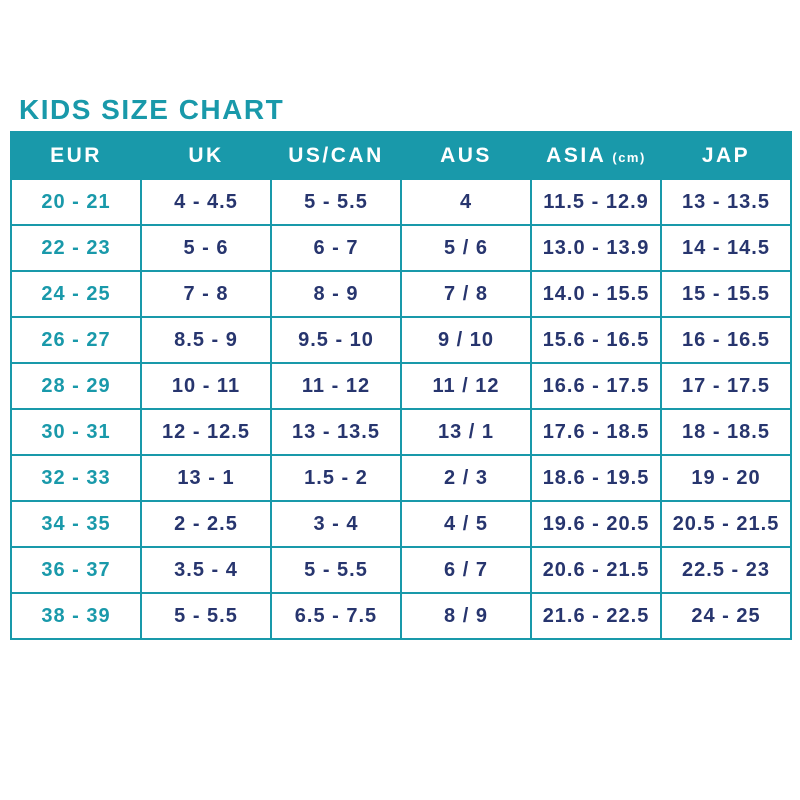  Describe the element at coordinates (466, 386) in the screenshot. I see `cell-aus: 11 / 12` at that location.